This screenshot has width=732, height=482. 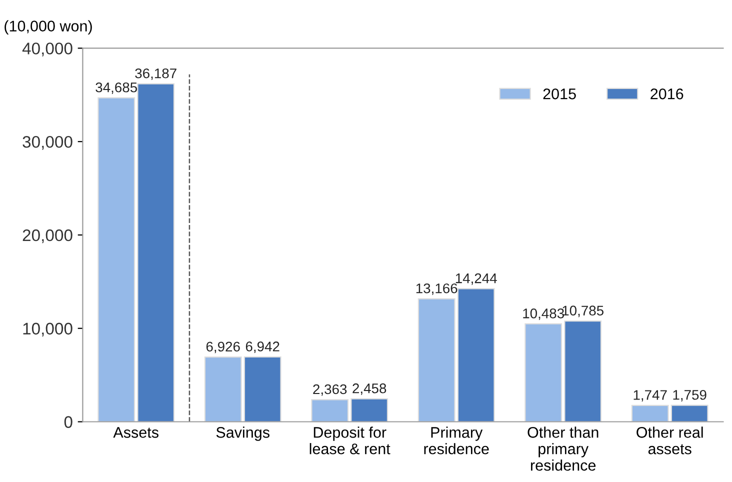 What do you see at coordinates (263, 348) in the screenshot?
I see `data-label: 6,942` at bounding box center [263, 348].